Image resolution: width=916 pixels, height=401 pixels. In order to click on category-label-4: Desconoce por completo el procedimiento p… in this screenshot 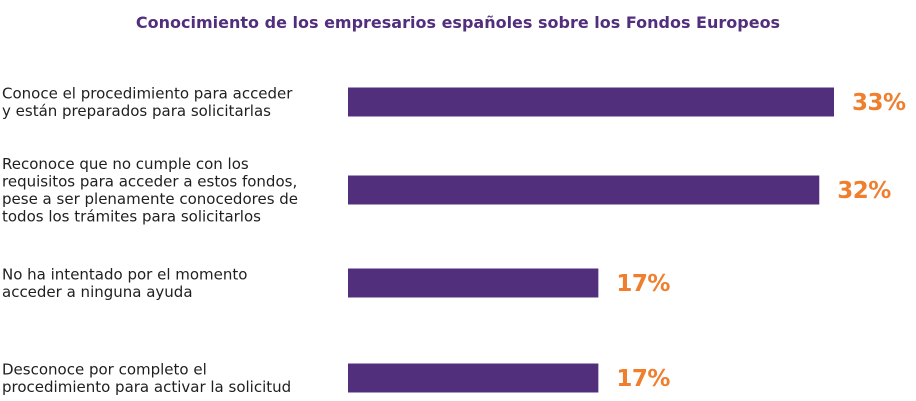, I will do `click(146, 378)`.